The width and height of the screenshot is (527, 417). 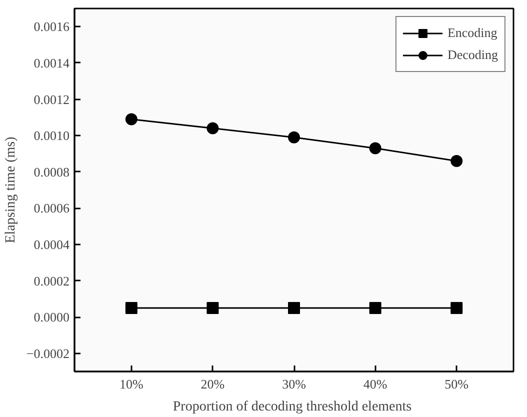 What do you see at coordinates (131, 384) in the screenshot?
I see `x-tick-label: 10%` at bounding box center [131, 384].